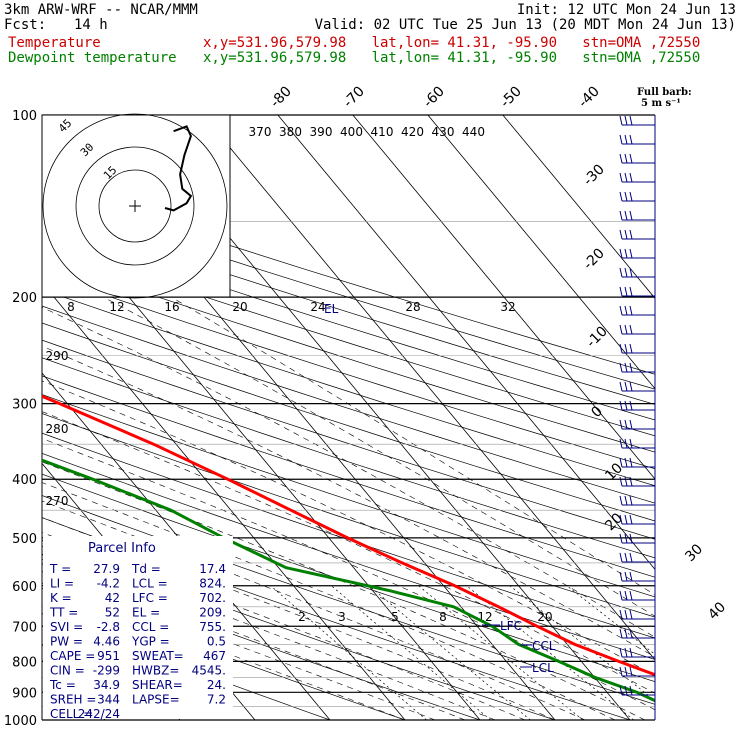  Describe the element at coordinates (67, 671) in the screenshot. I see `parcel-row-label: CIN =` at that location.